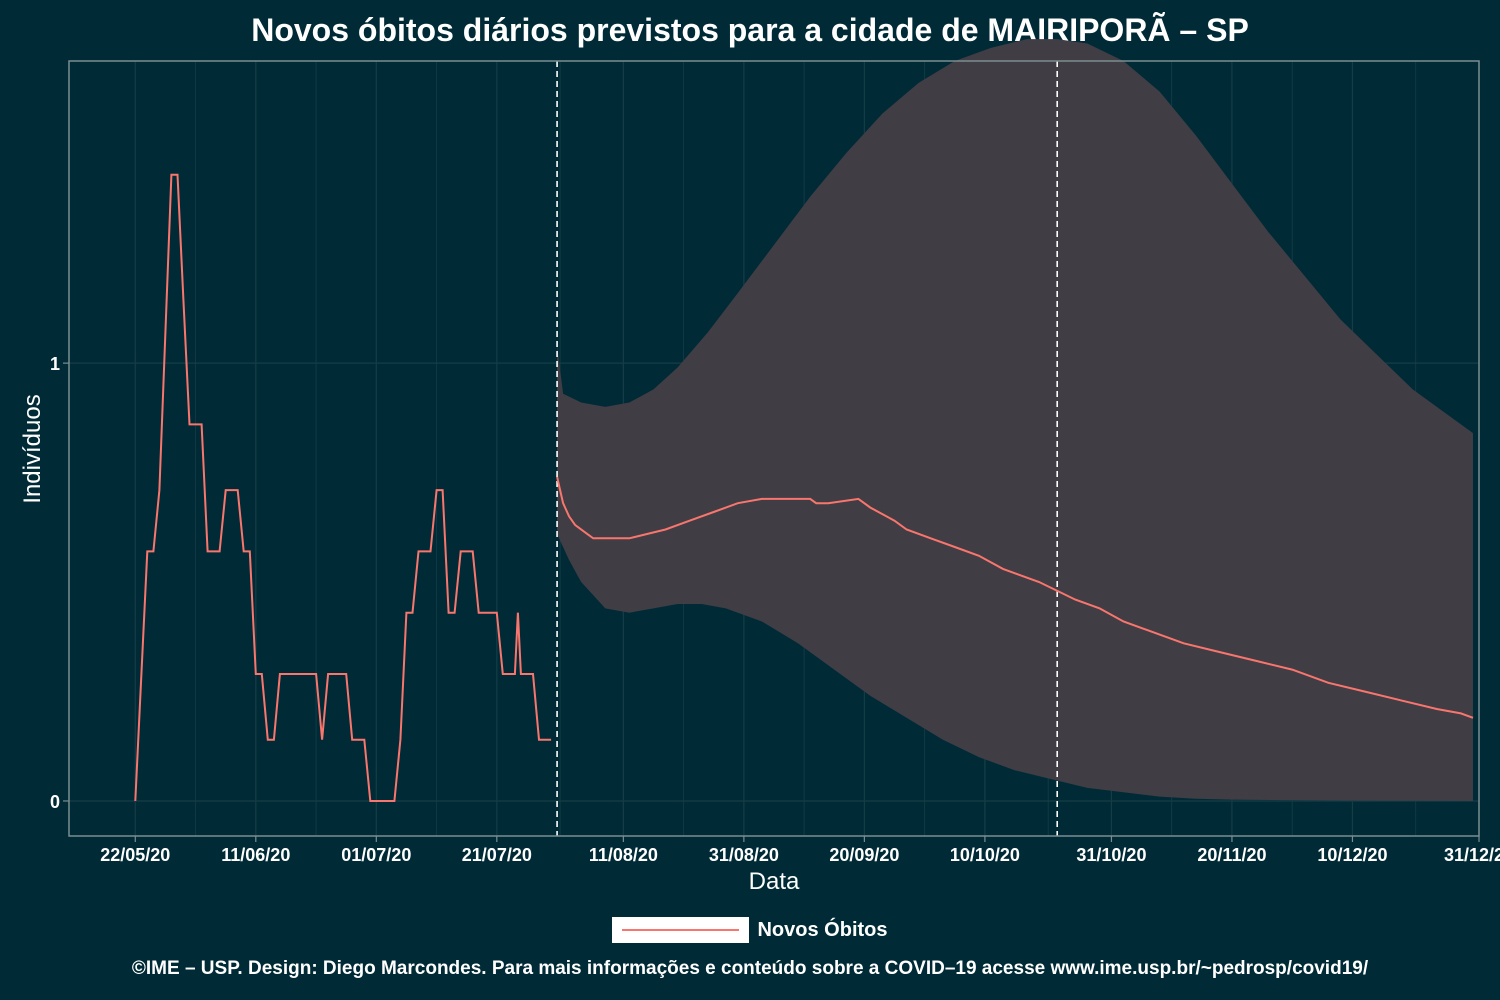 This screenshot has height=1000, width=1500. I want to click on x-tick-label: 31/08/20, so click(744, 855).